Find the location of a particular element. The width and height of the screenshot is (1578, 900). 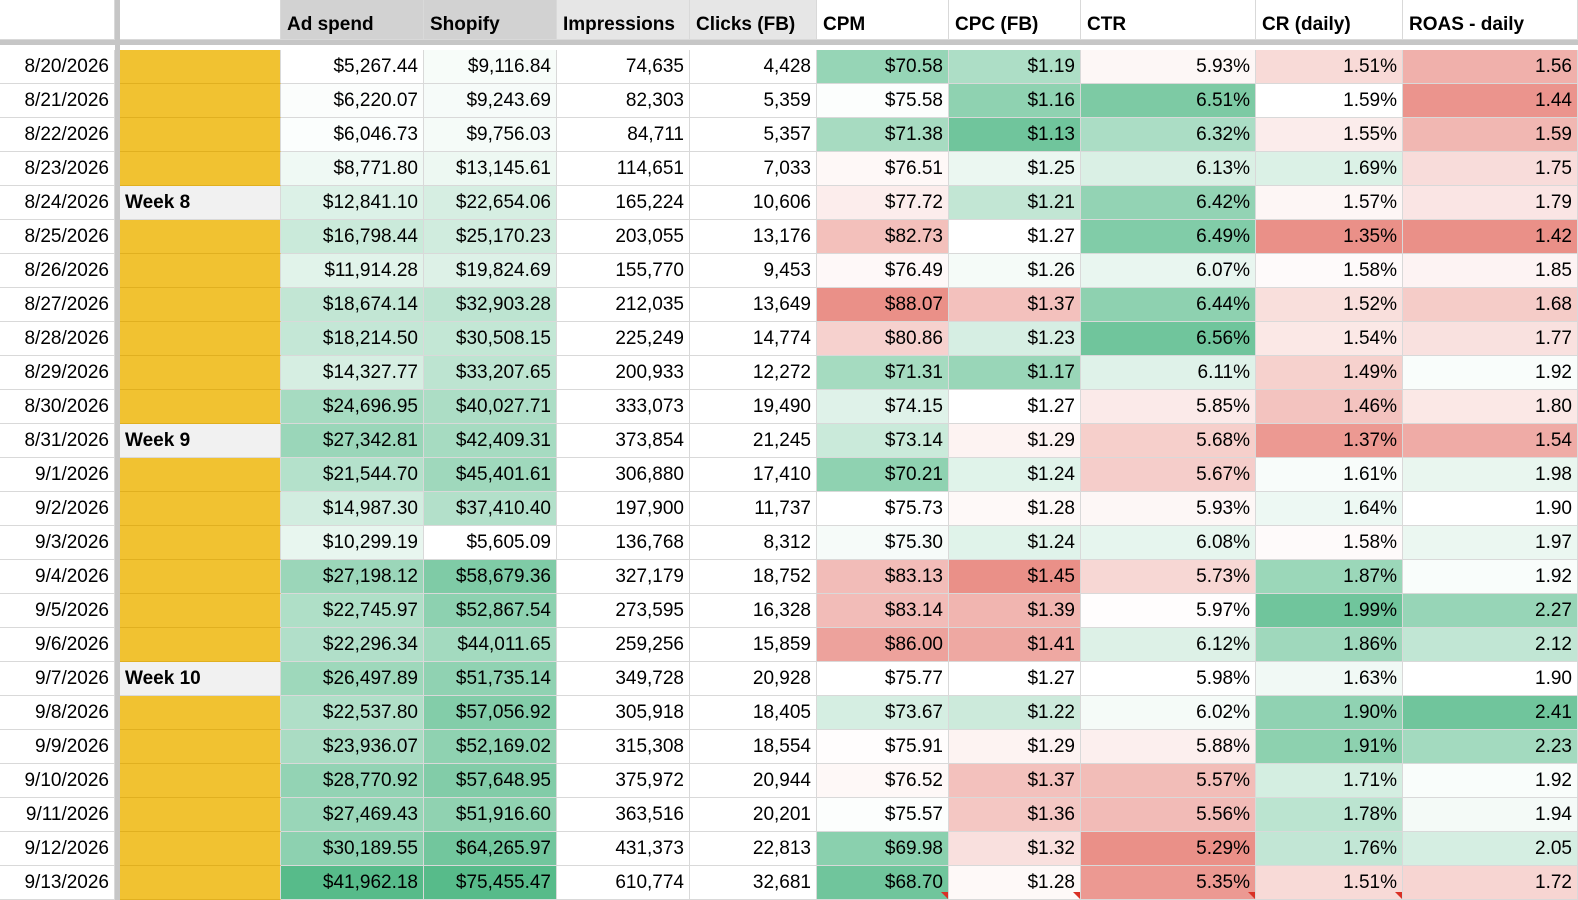

cell-shopify: $5,605.09 is located at coordinates (490, 543).